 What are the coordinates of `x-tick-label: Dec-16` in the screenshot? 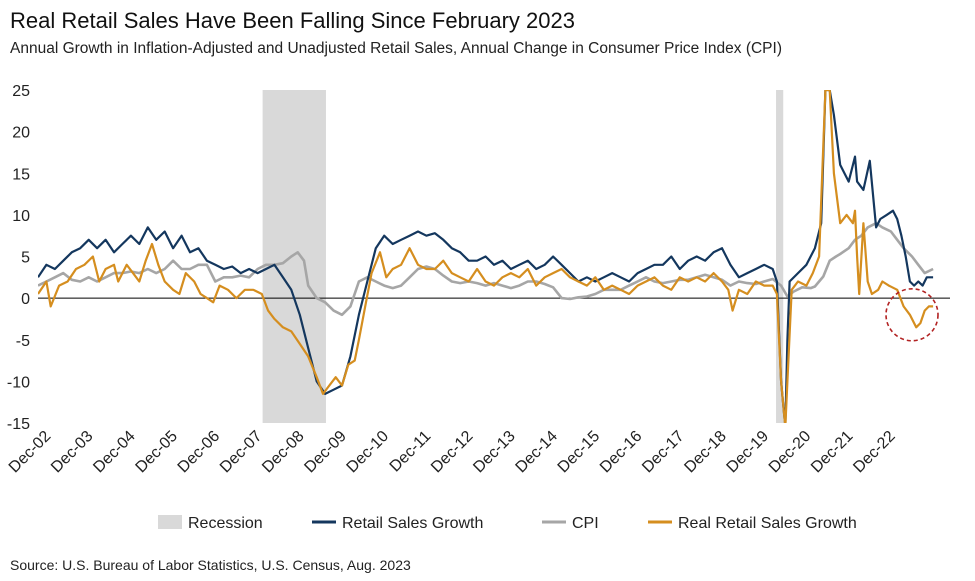 It's located at (621, 452).